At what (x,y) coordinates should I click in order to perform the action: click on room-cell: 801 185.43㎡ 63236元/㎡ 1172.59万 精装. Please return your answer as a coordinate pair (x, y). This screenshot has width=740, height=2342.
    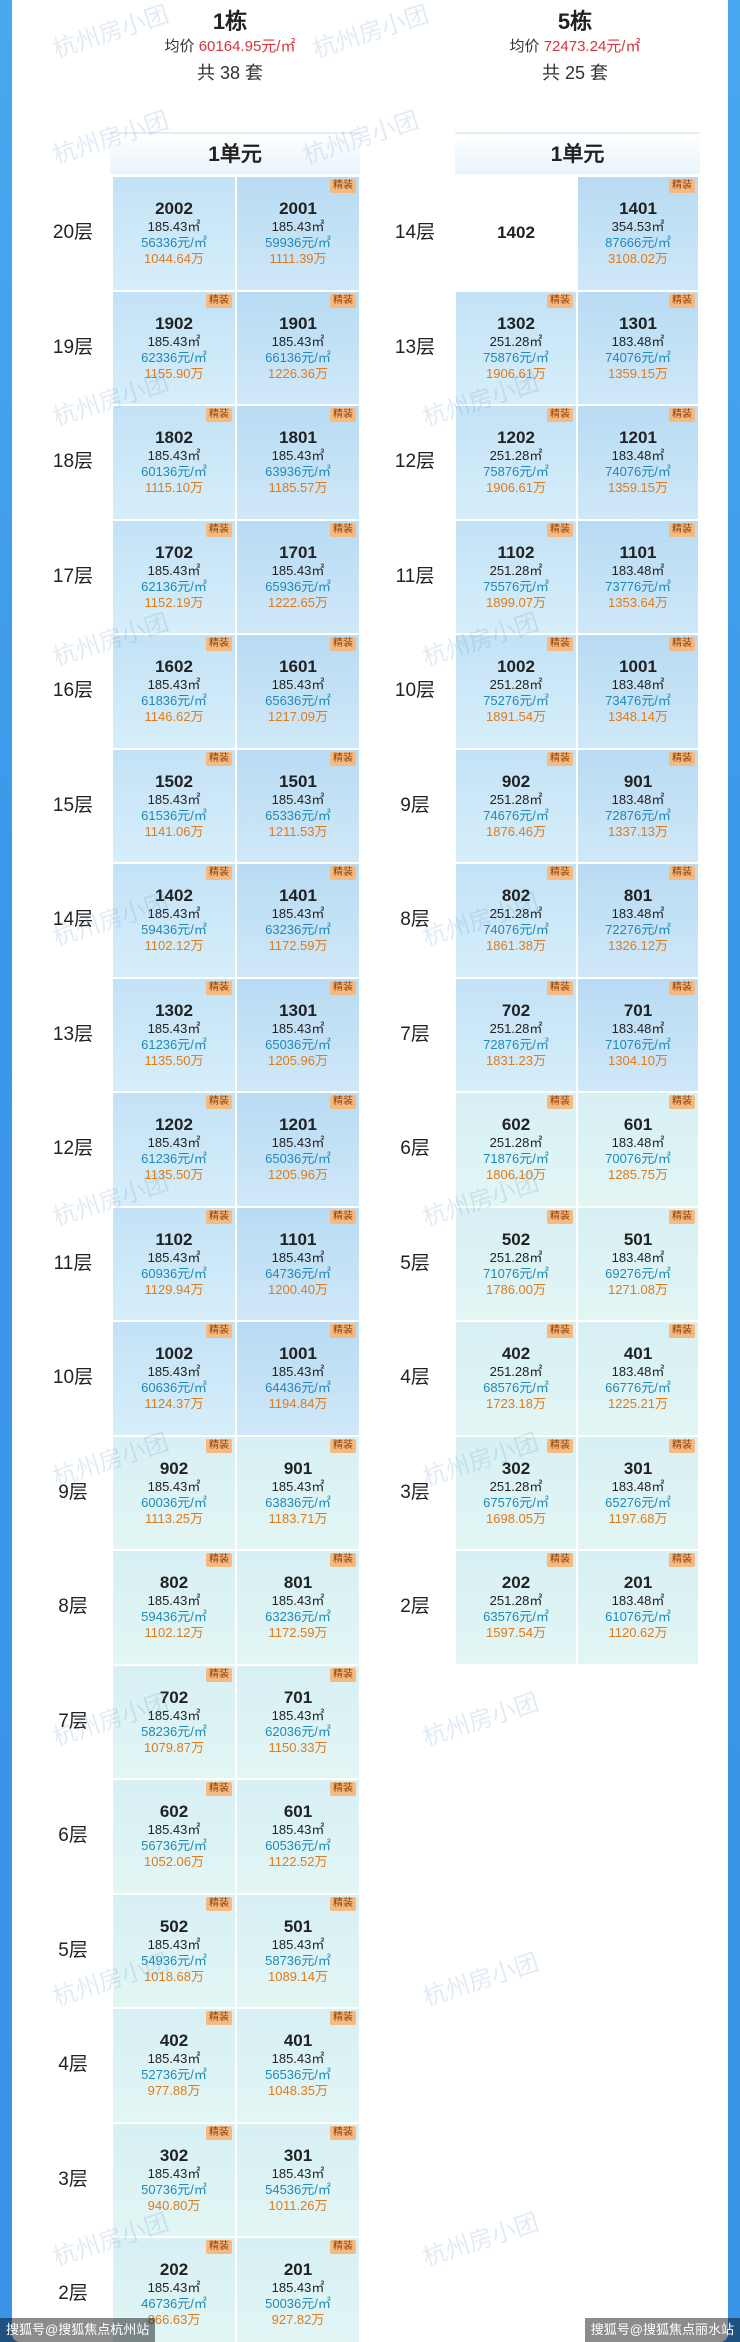
    Looking at the image, I should click on (298, 1607).